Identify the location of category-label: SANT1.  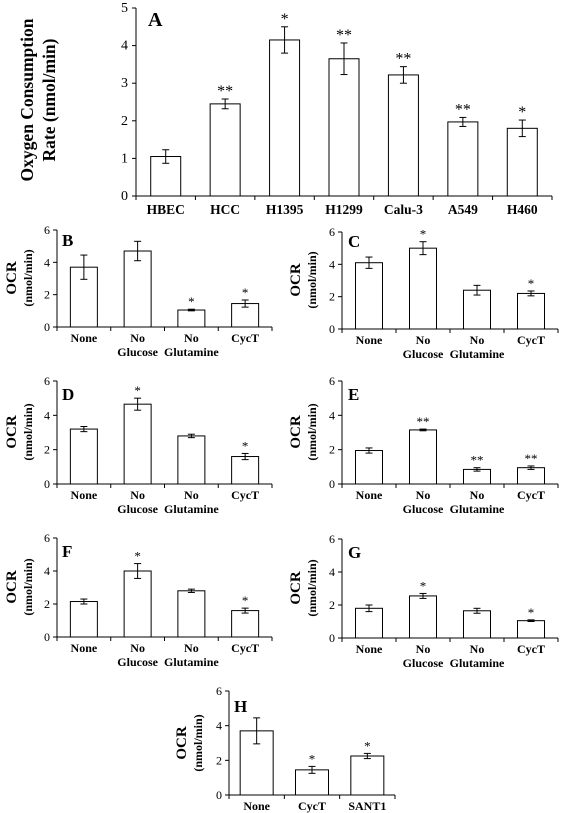
(367, 806).